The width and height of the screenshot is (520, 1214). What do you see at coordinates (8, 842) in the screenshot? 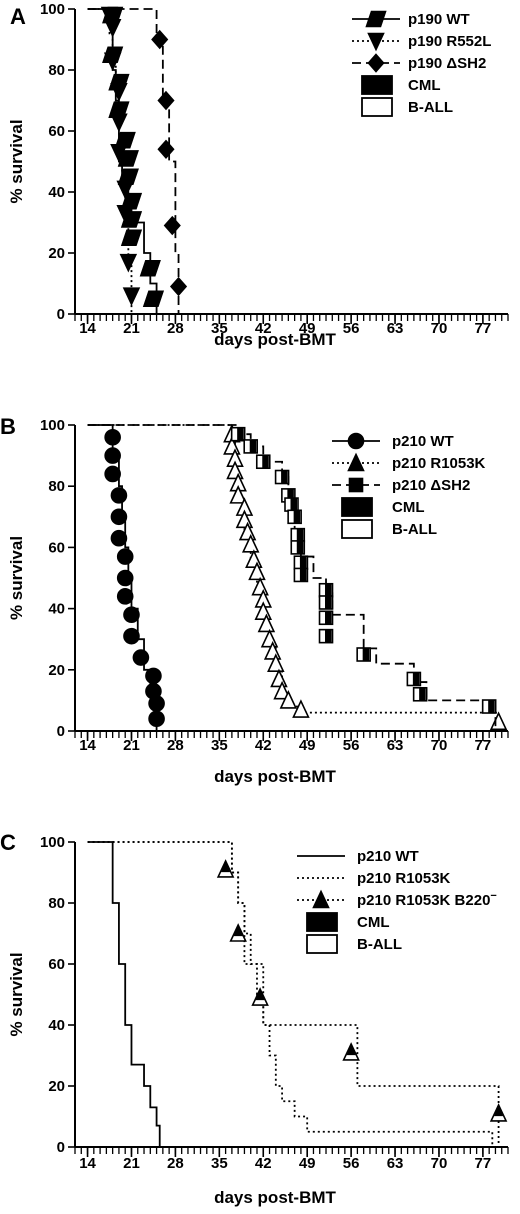
I see `panel-letter: C` at bounding box center [8, 842].